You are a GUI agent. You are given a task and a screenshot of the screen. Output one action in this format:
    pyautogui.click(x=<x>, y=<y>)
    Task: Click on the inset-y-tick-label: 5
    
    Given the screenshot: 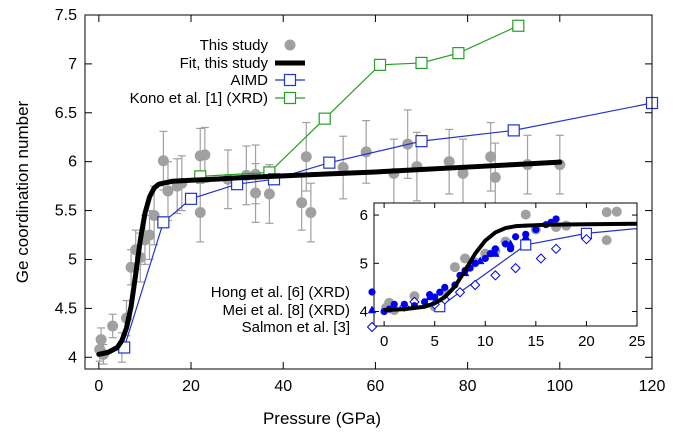 What is the action you would take?
    pyautogui.click(x=364, y=263)
    